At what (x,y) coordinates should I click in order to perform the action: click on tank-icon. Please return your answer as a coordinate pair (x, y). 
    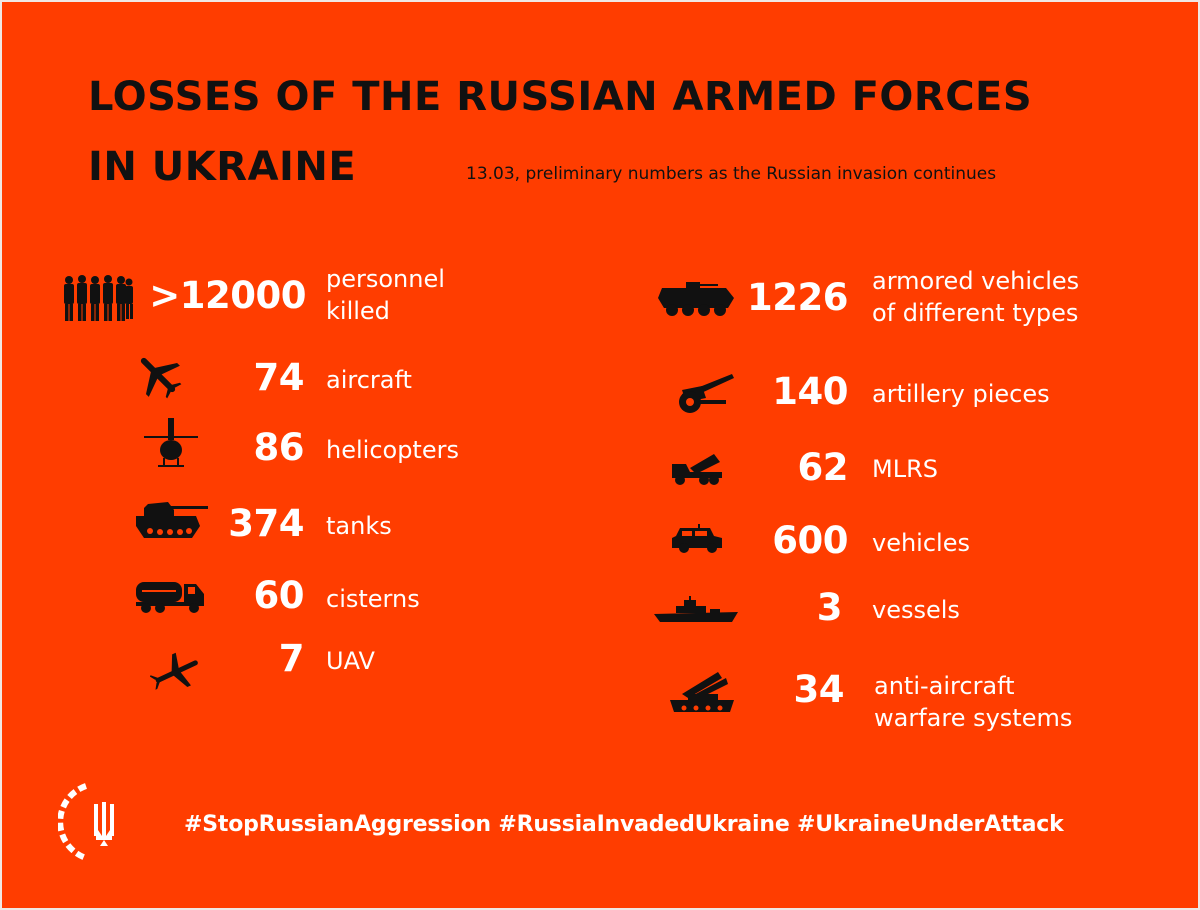
    Looking at the image, I should click on (172, 521).